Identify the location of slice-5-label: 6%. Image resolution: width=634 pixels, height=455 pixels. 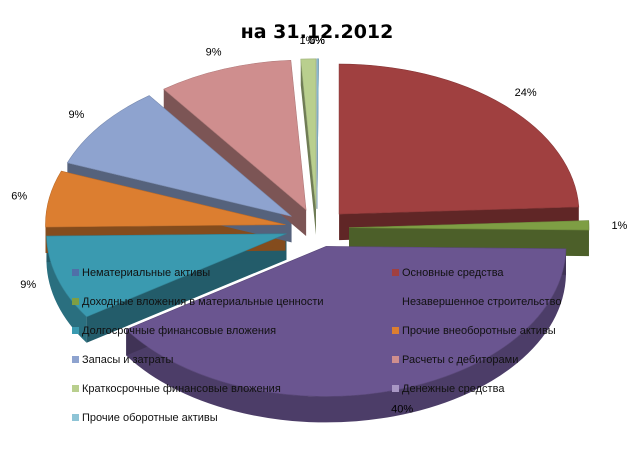
(19, 196).